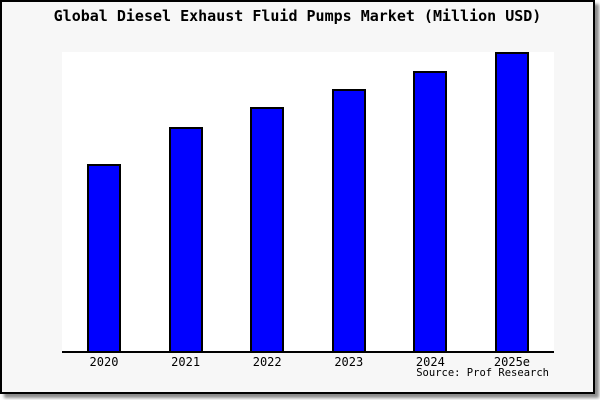 This screenshot has width=600, height=400. What do you see at coordinates (267, 229) in the screenshot?
I see `bar-2022` at bounding box center [267, 229].